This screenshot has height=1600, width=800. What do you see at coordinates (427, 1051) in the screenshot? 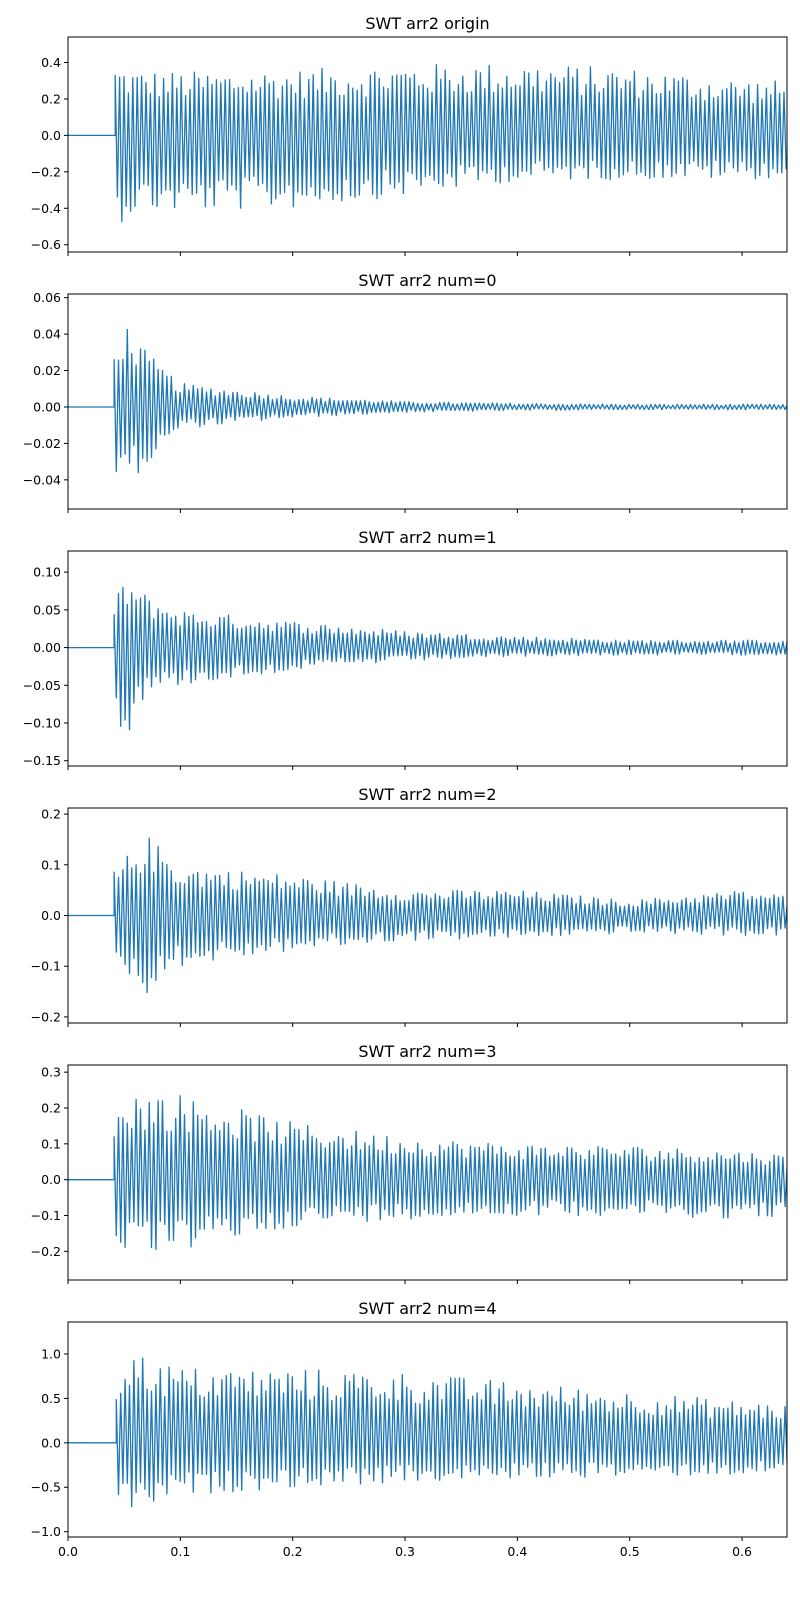
I see `subplot-title: SWT arr2 num=3` at bounding box center [427, 1051].